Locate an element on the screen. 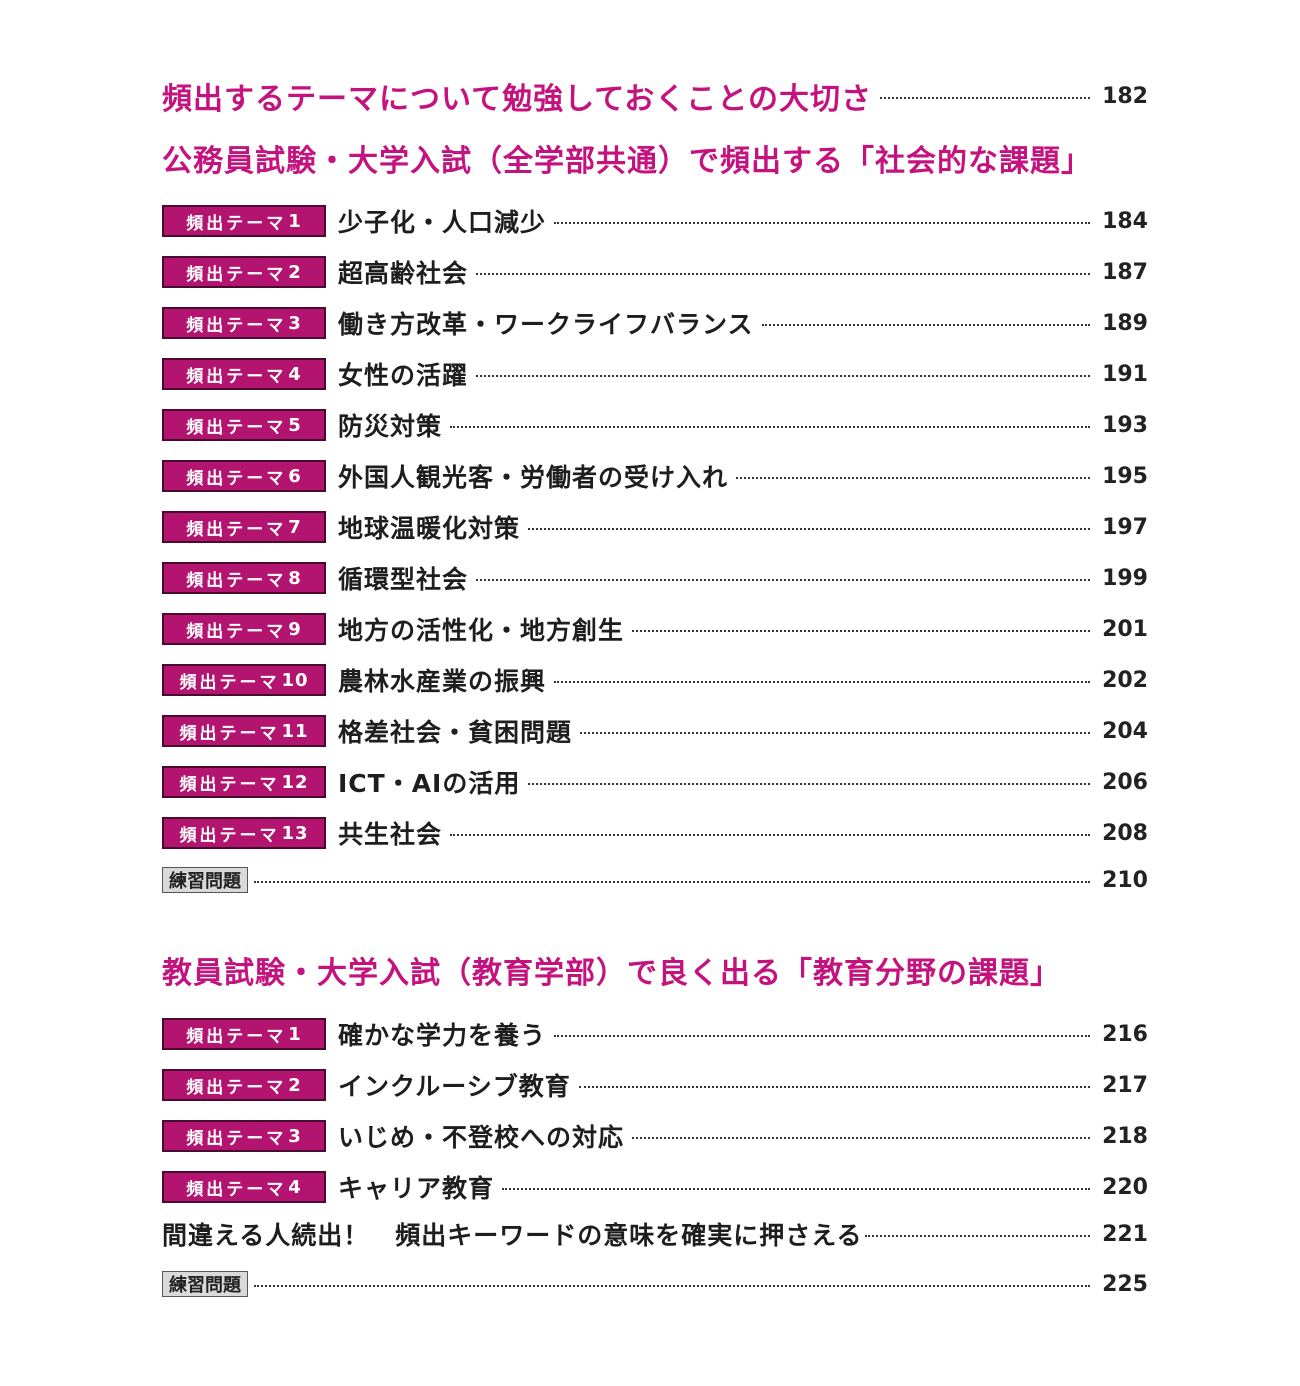 This screenshot has height=1386, width=1300. page-number: 210 is located at coordinates (1125, 880).